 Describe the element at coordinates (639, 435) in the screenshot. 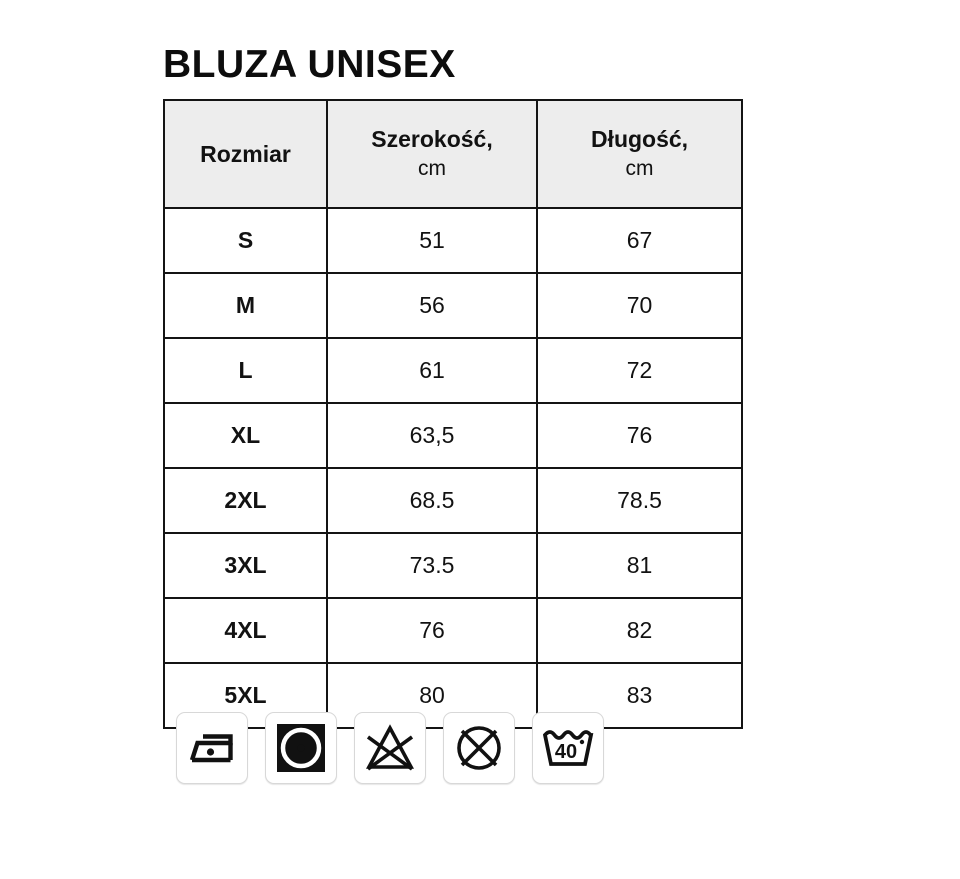

I see `cell-length: 76` at that location.